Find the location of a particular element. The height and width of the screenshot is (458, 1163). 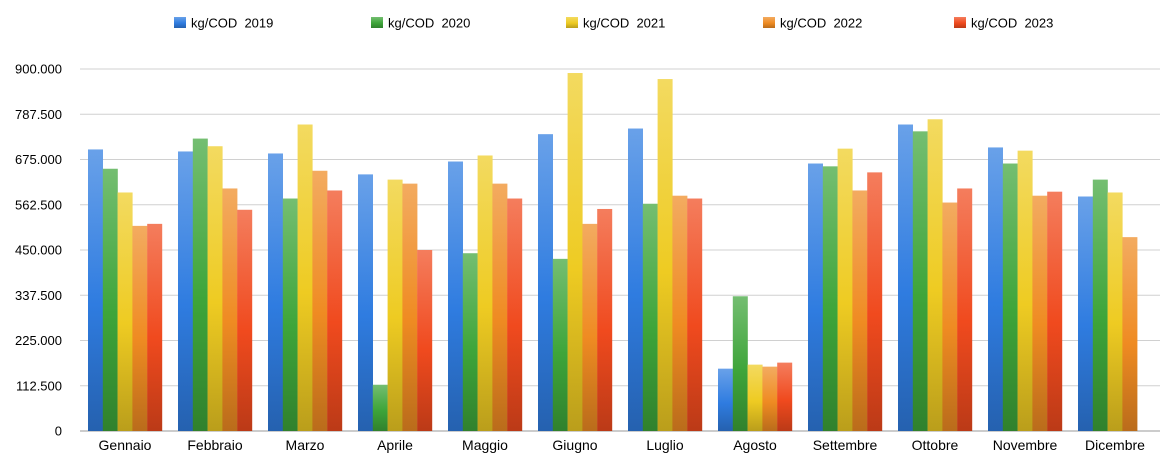

y-tick-label: 225.000 is located at coordinates (38, 340).